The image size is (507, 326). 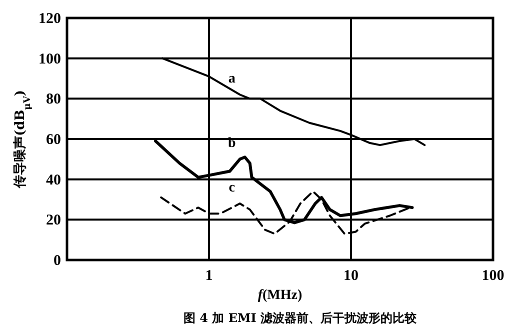 I want to click on y-tick-label: 0, so click(x=57, y=261).